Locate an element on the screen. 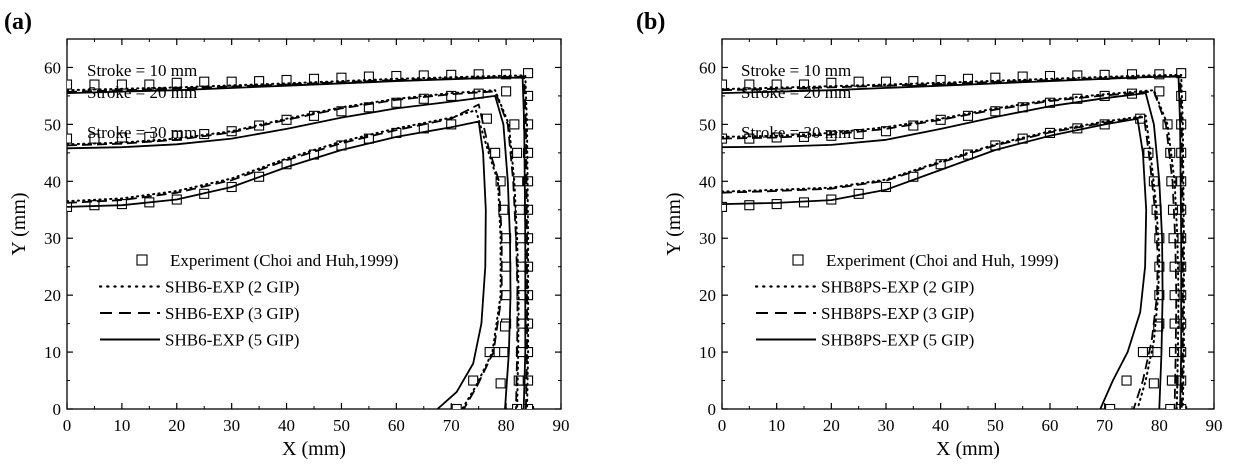  x-tick-label: 30 is located at coordinates (886, 425).